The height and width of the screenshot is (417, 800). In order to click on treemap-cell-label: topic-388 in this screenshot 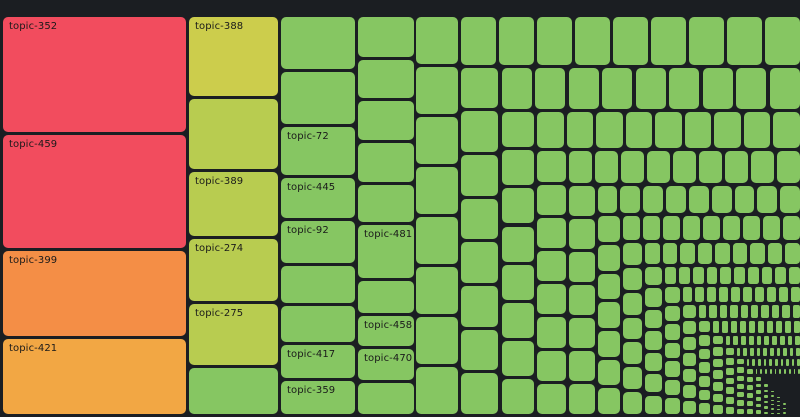, I will do `click(219, 26)`.